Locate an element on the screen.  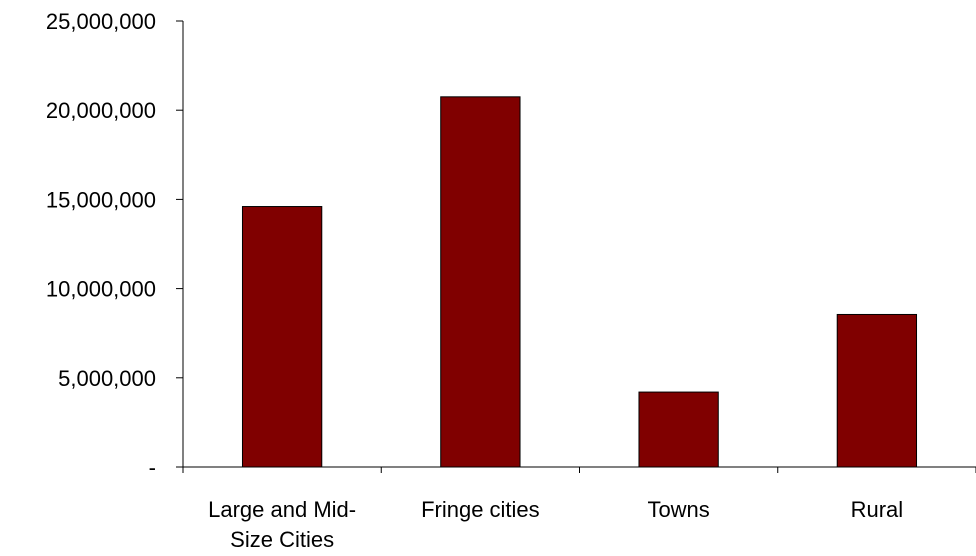
y-tick-label: 10,000,000 is located at coordinates (101, 289).